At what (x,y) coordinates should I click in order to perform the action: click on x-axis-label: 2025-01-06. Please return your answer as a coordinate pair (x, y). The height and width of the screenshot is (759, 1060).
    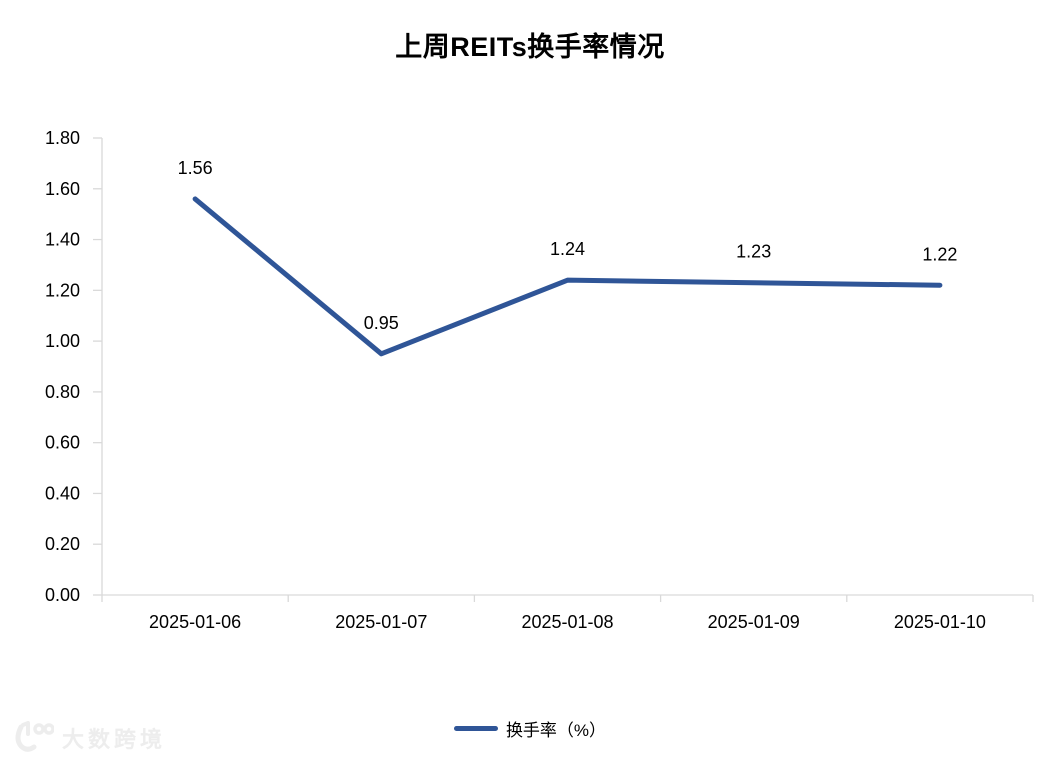
    Looking at the image, I should click on (195, 622).